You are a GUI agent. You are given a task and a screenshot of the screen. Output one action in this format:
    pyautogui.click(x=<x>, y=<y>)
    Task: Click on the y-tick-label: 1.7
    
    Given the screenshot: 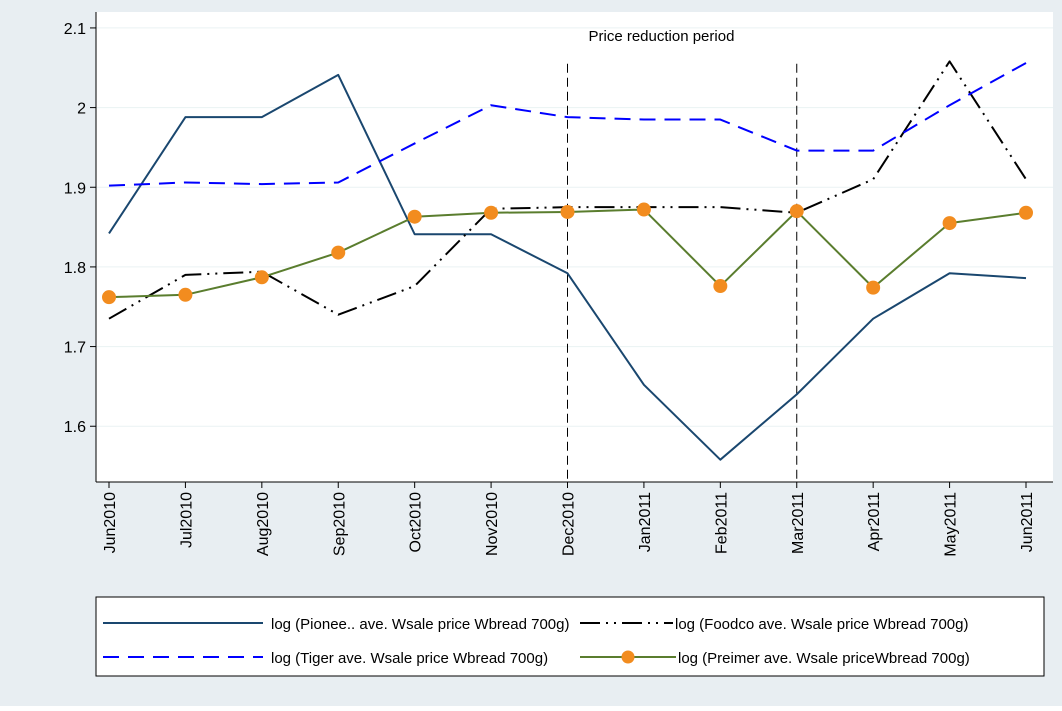 What is the action you would take?
    pyautogui.click(x=75, y=348)
    